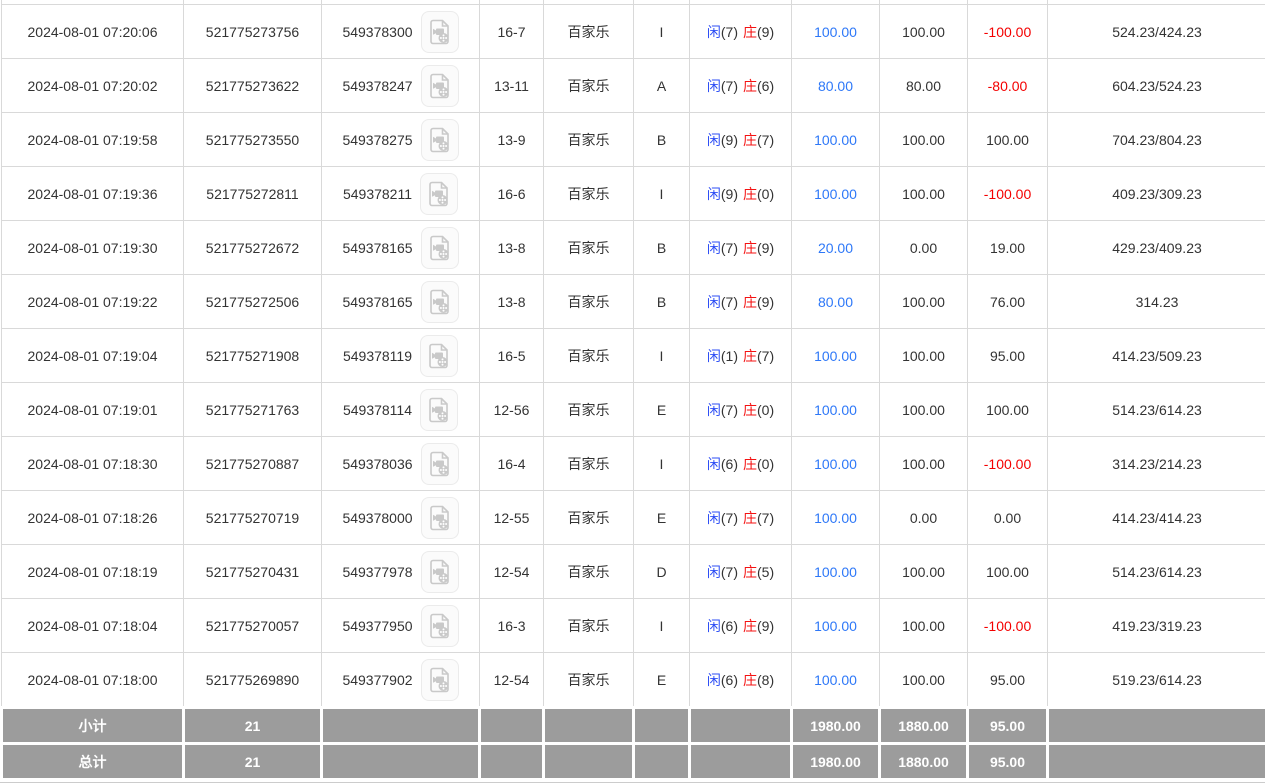 This screenshot has width=1265, height=783. Describe the element at coordinates (1156, 464) in the screenshot. I see `balance-cell: 314.23/214.23` at that location.